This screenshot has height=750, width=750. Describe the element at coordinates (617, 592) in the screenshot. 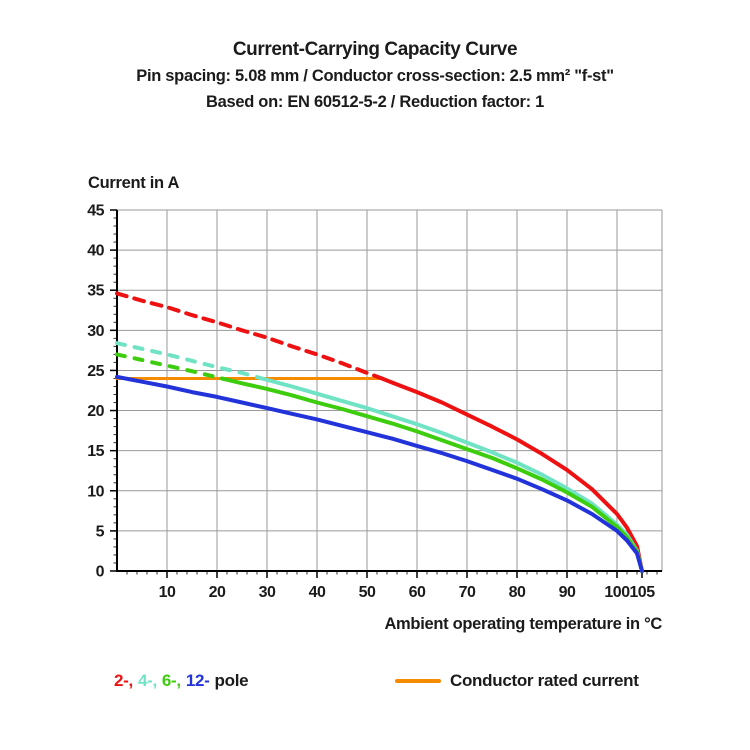

I see `x-tick-label-100: 100` at that location.